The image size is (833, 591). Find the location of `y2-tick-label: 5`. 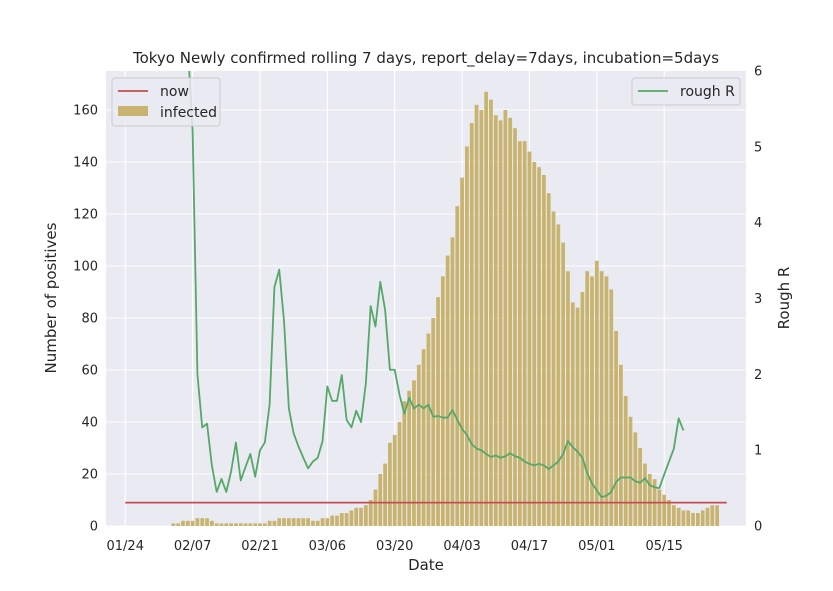

y2-tick-label: 5 is located at coordinates (758, 147).